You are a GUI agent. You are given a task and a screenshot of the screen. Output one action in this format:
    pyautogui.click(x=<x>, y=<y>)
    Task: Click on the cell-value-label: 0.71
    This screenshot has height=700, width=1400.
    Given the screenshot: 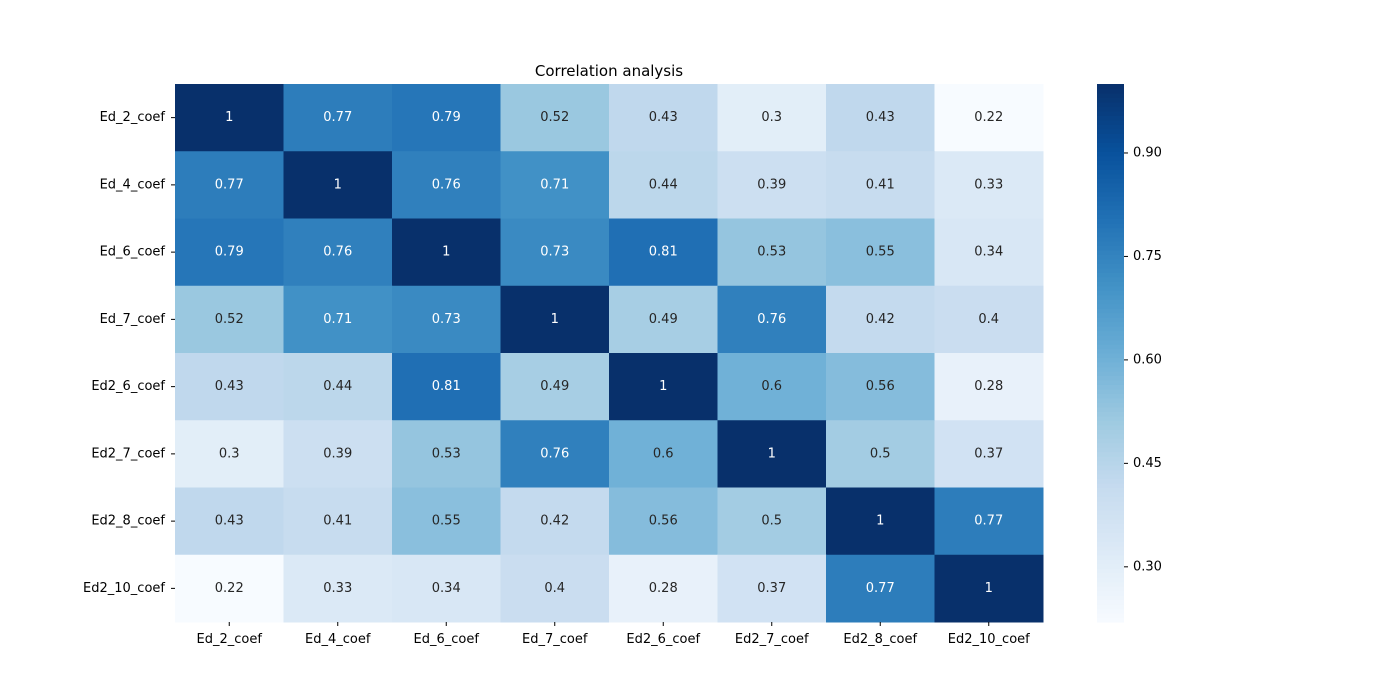 What is the action you would take?
    pyautogui.click(x=337, y=319)
    